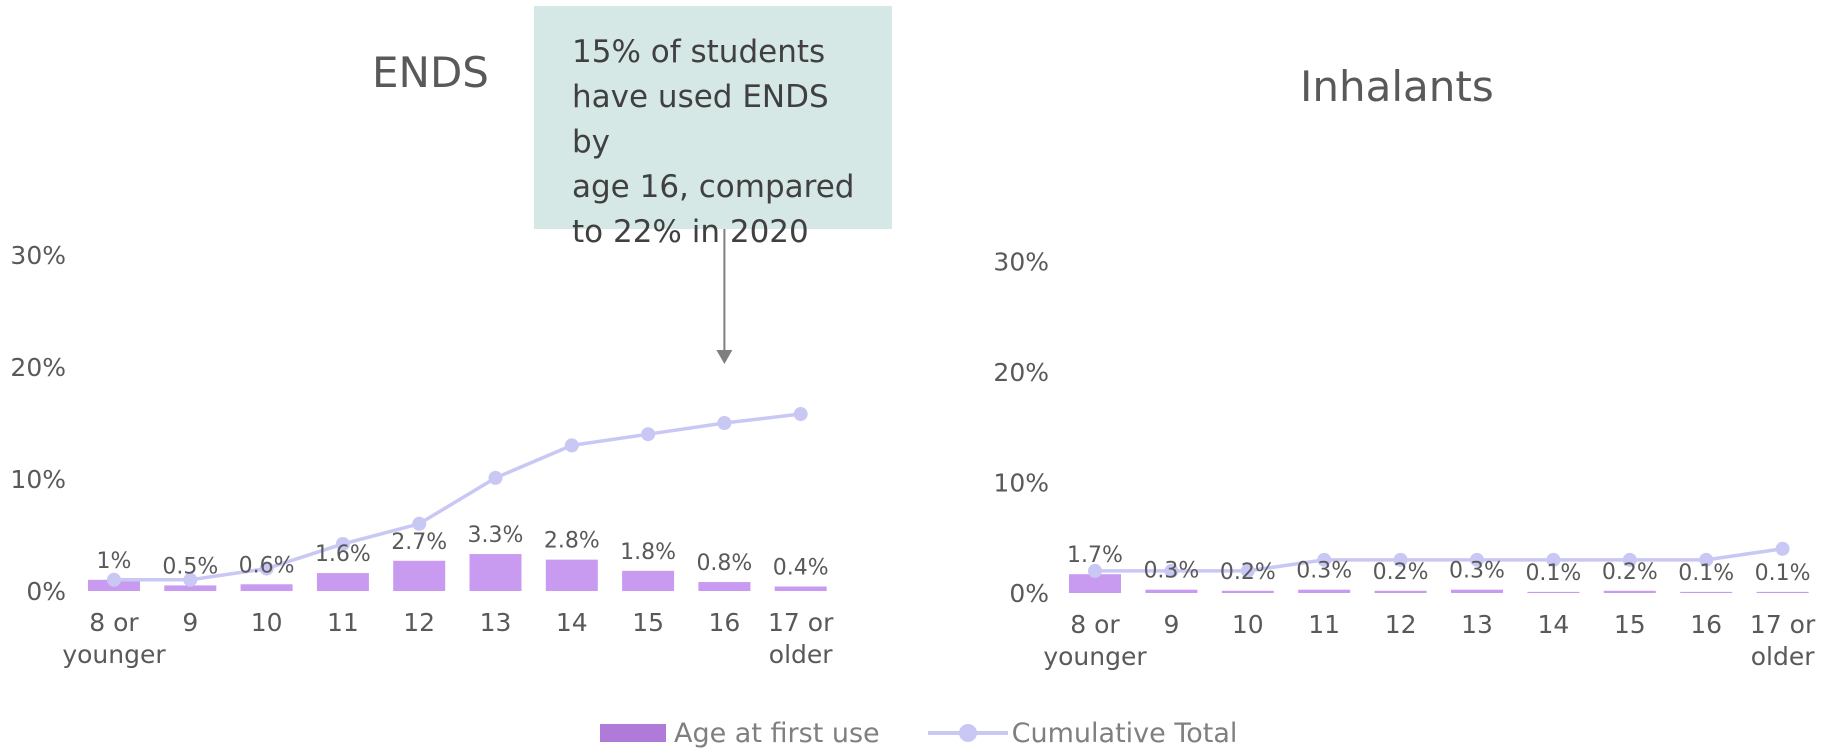  Describe the element at coordinates (633, 733) in the screenshot. I see `legend-bar-swatch` at that location.